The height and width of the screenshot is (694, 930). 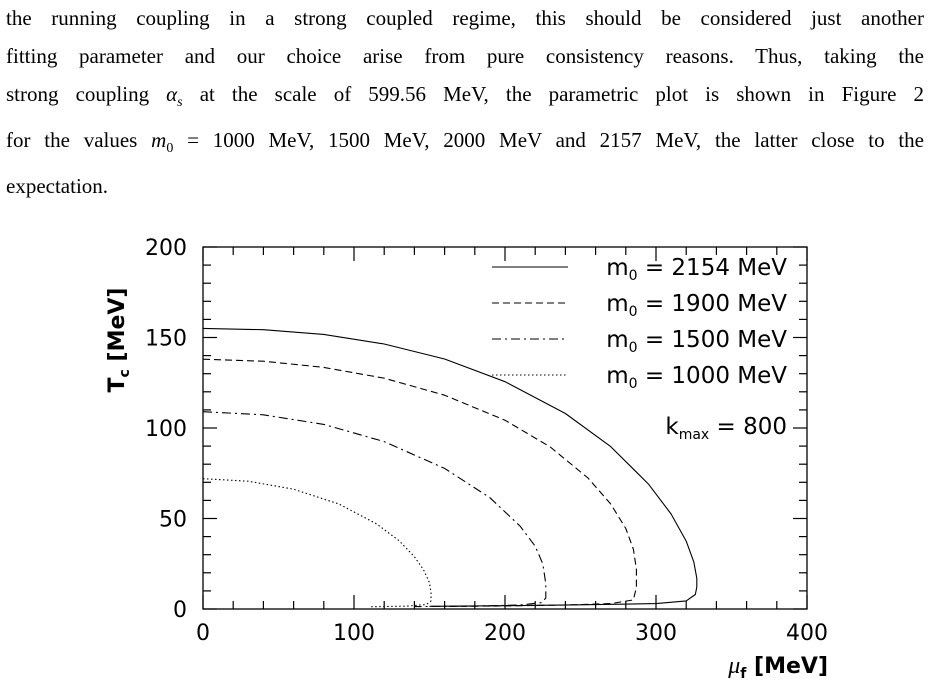 What do you see at coordinates (173, 520) in the screenshot?
I see `y-tick-label: 50` at bounding box center [173, 520].